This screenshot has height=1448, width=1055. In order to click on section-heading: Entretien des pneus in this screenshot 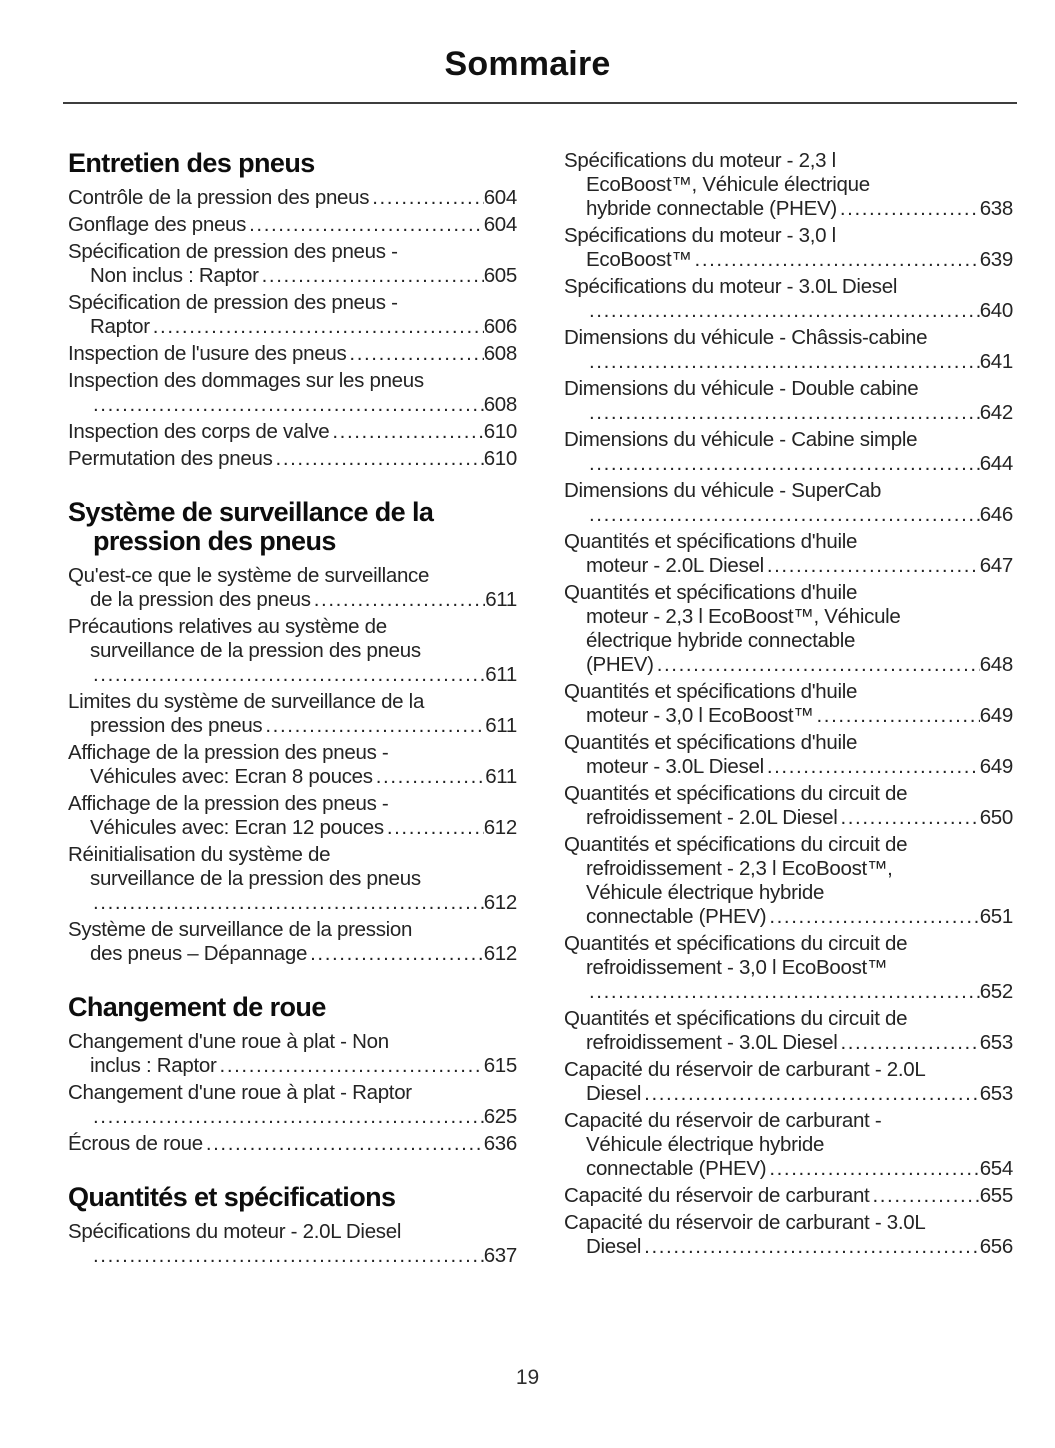, I will do `click(292, 163)`.